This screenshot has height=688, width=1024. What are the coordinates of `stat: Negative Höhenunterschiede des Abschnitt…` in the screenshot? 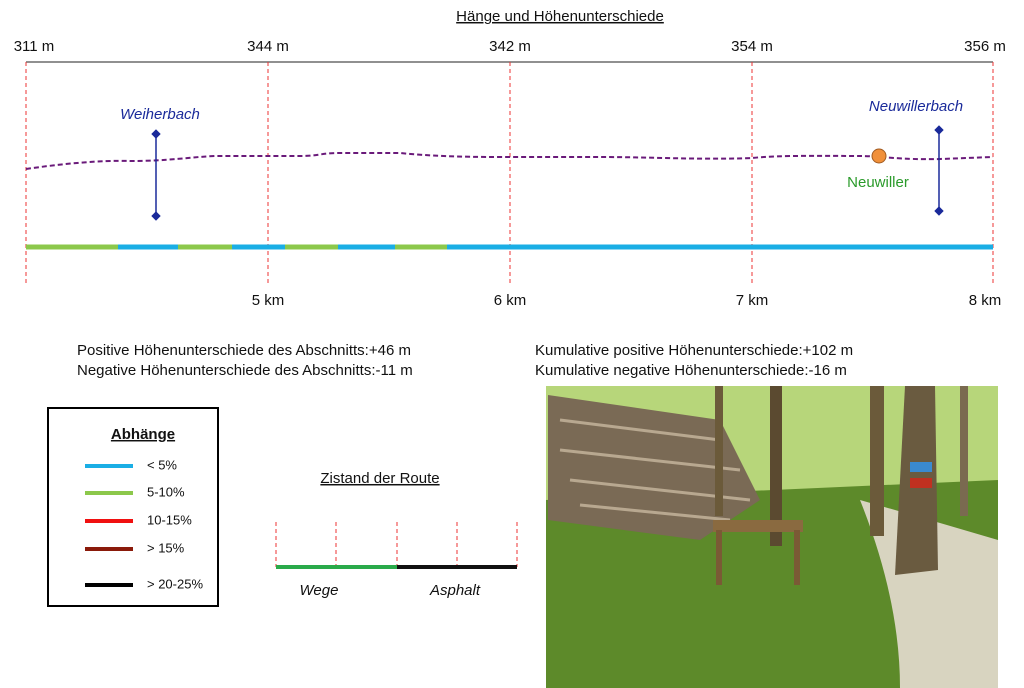 It's located at (245, 370).